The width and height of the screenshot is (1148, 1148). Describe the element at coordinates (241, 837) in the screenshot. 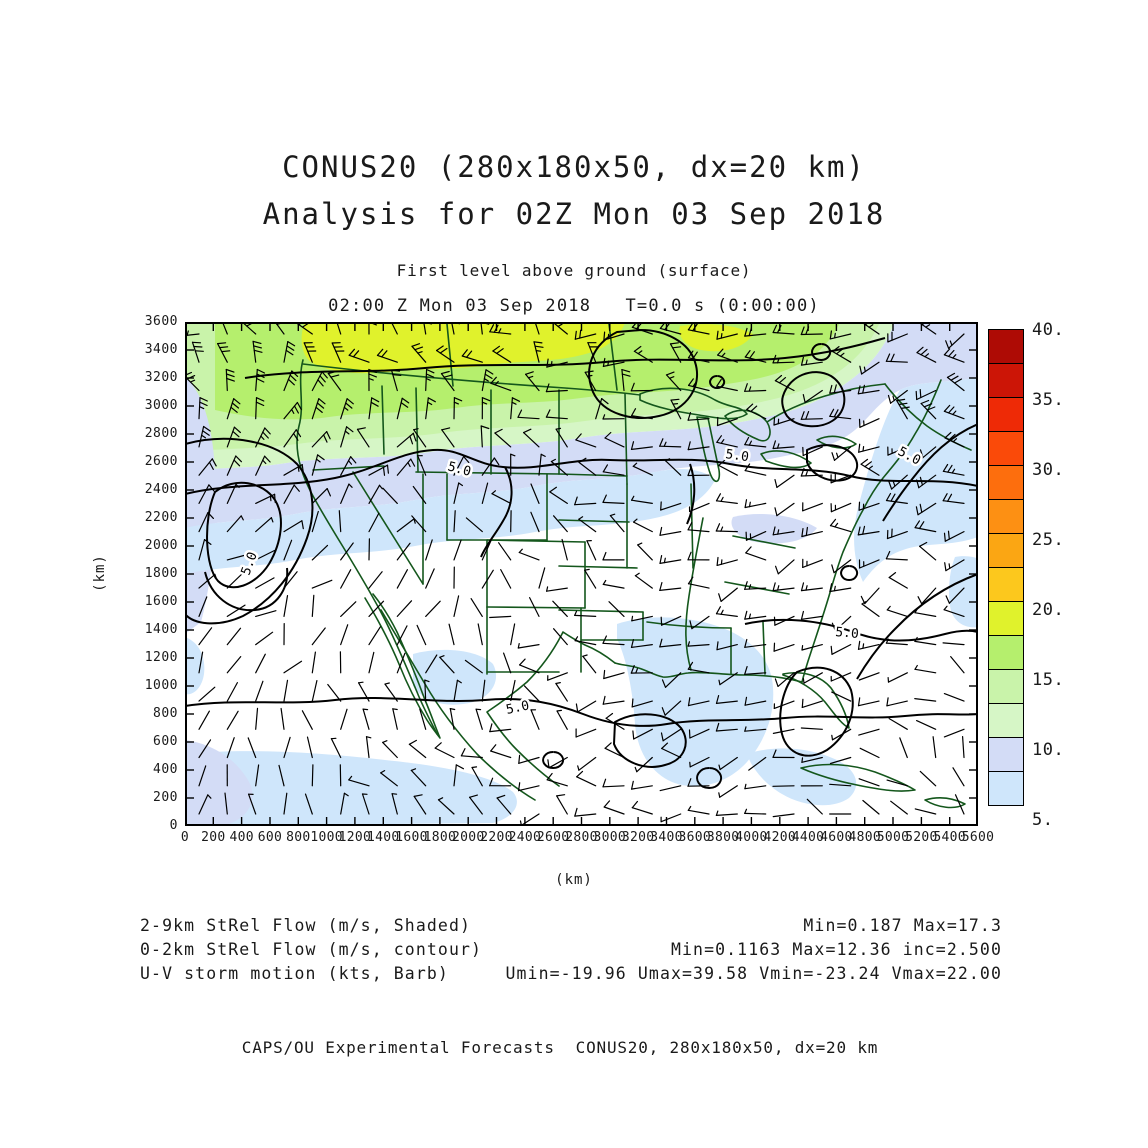

I see `x-tick-label: 400` at that location.